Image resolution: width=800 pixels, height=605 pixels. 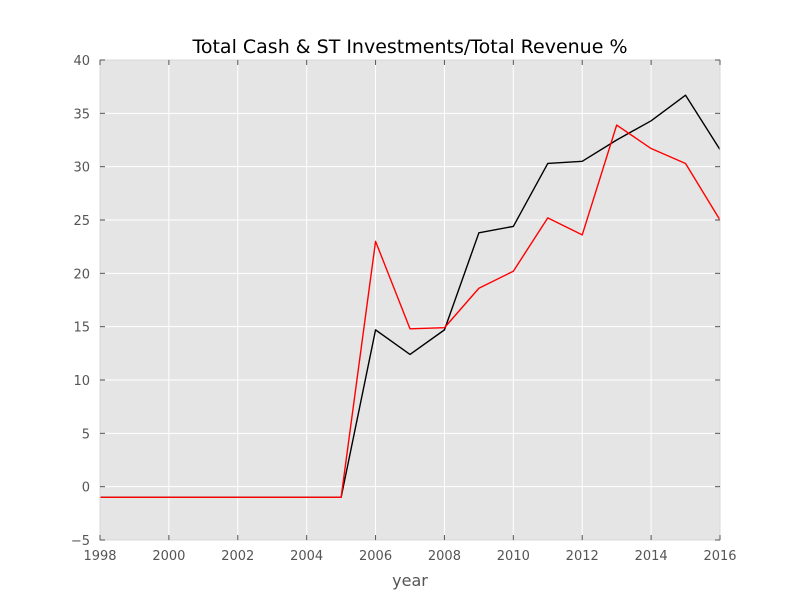 What do you see at coordinates (80, 541) in the screenshot?
I see `y-tick-label: −5` at bounding box center [80, 541].